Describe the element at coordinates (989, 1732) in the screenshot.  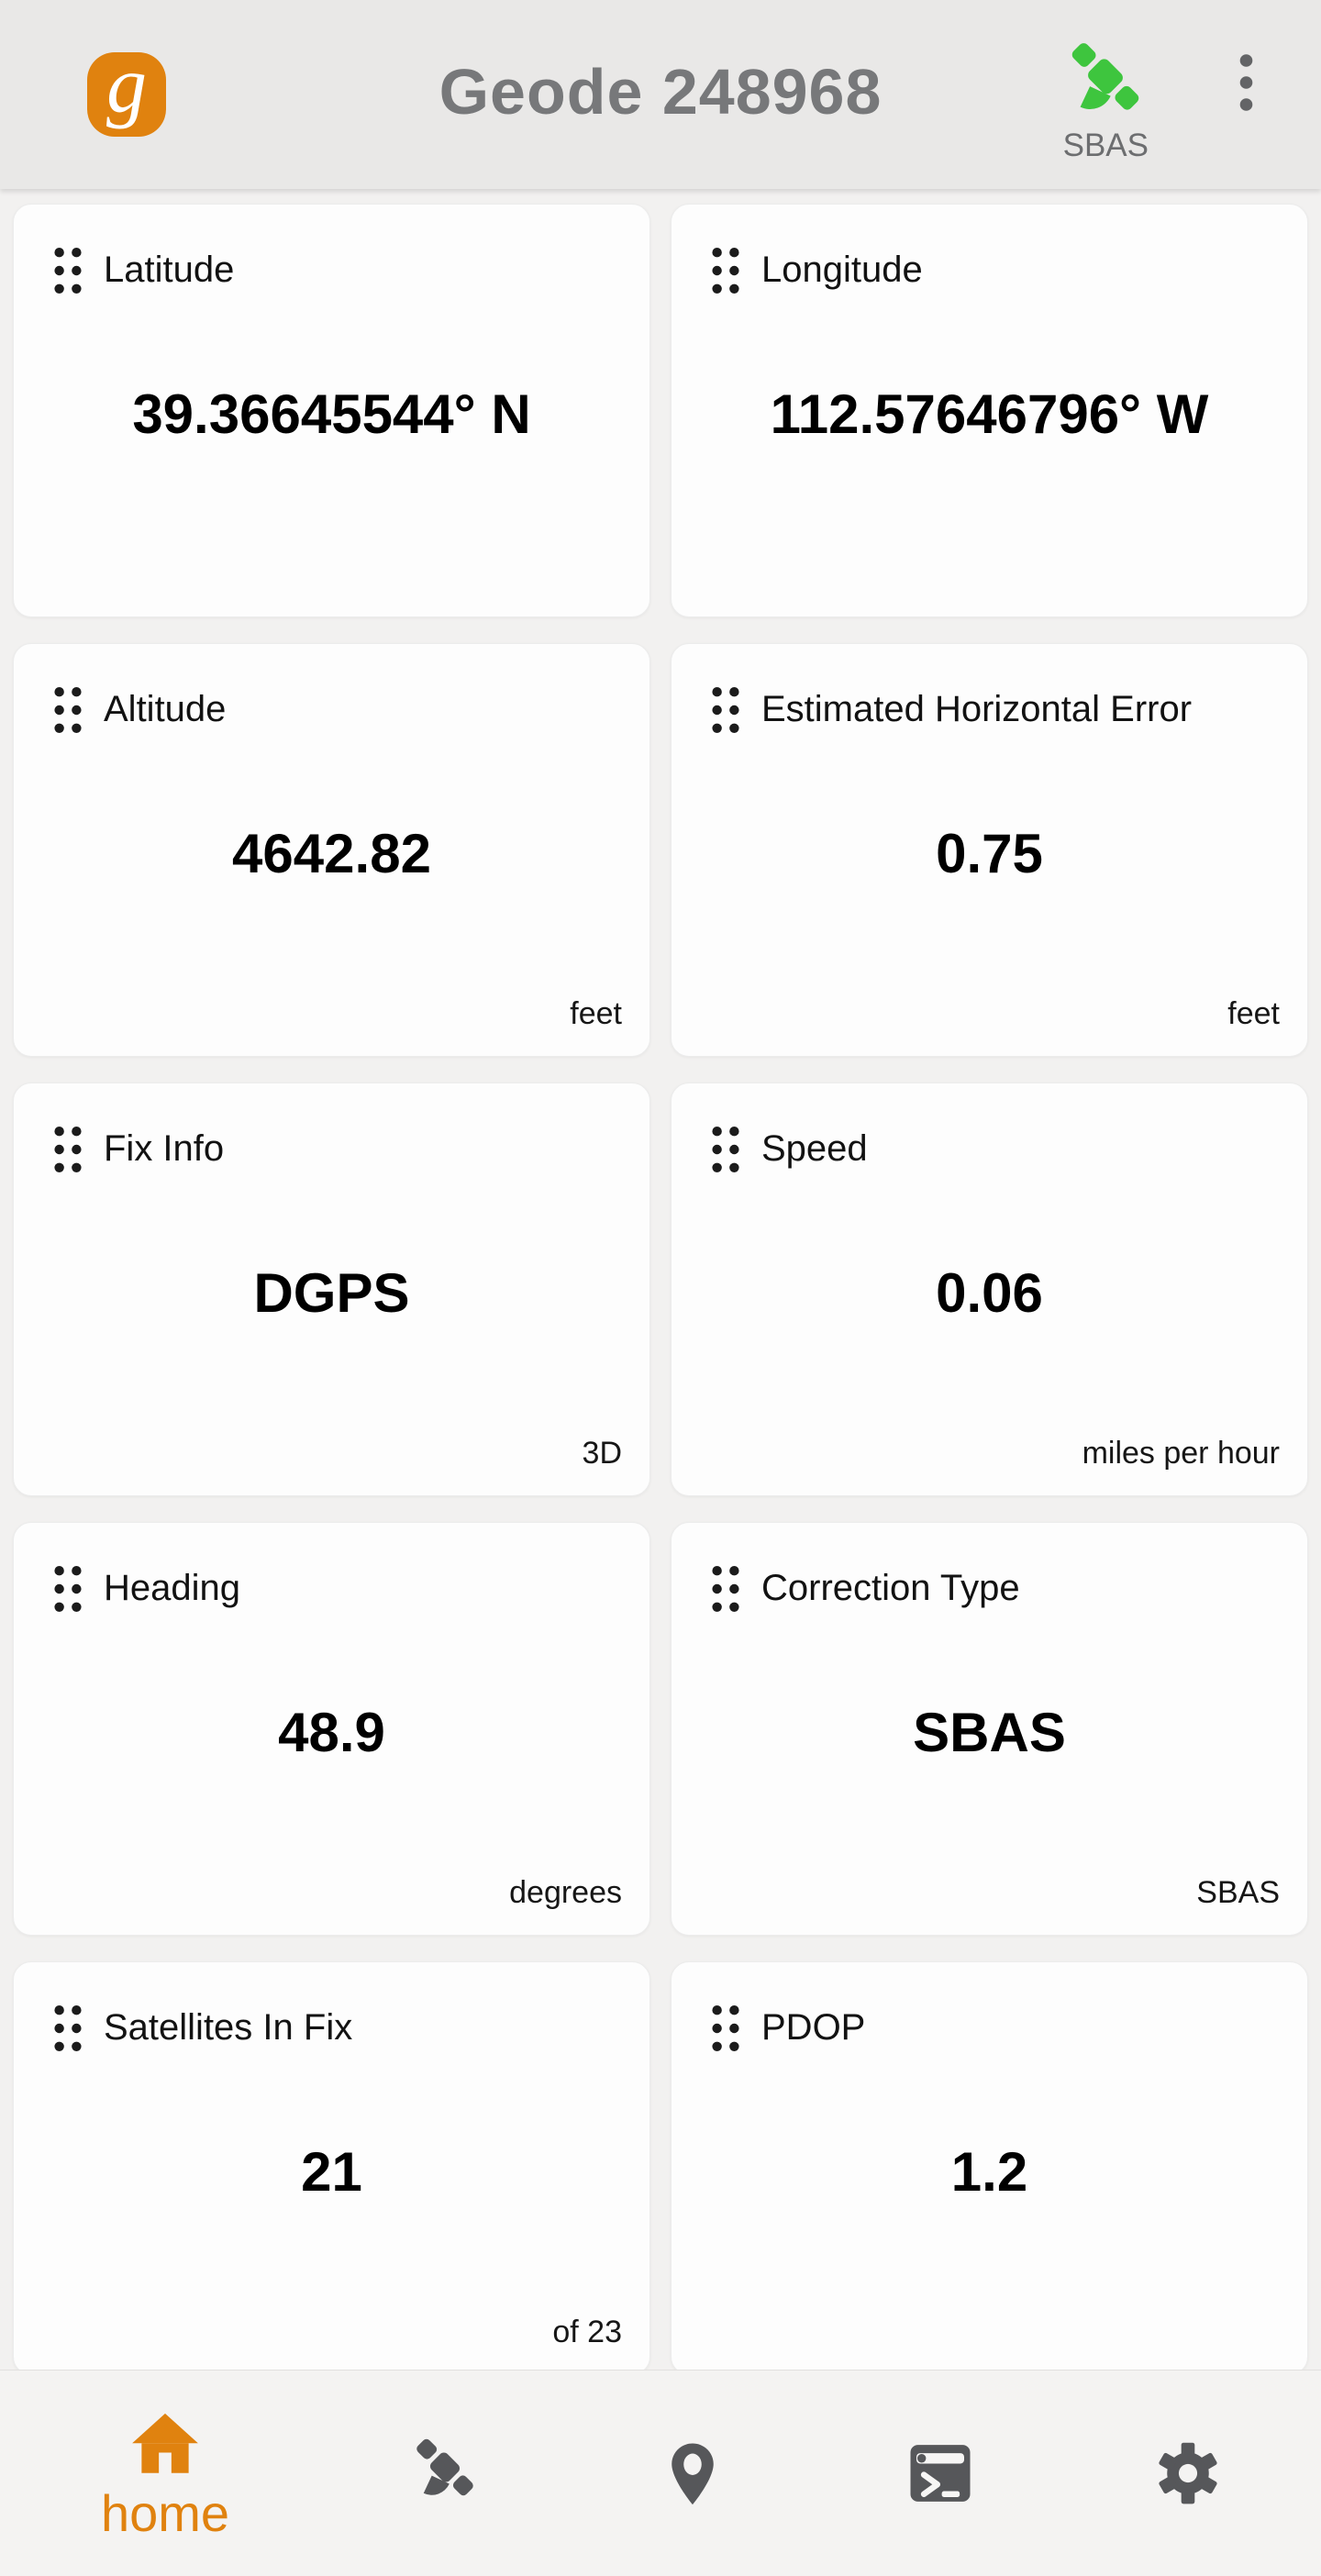
I see `card-value: SBAS` at that location.